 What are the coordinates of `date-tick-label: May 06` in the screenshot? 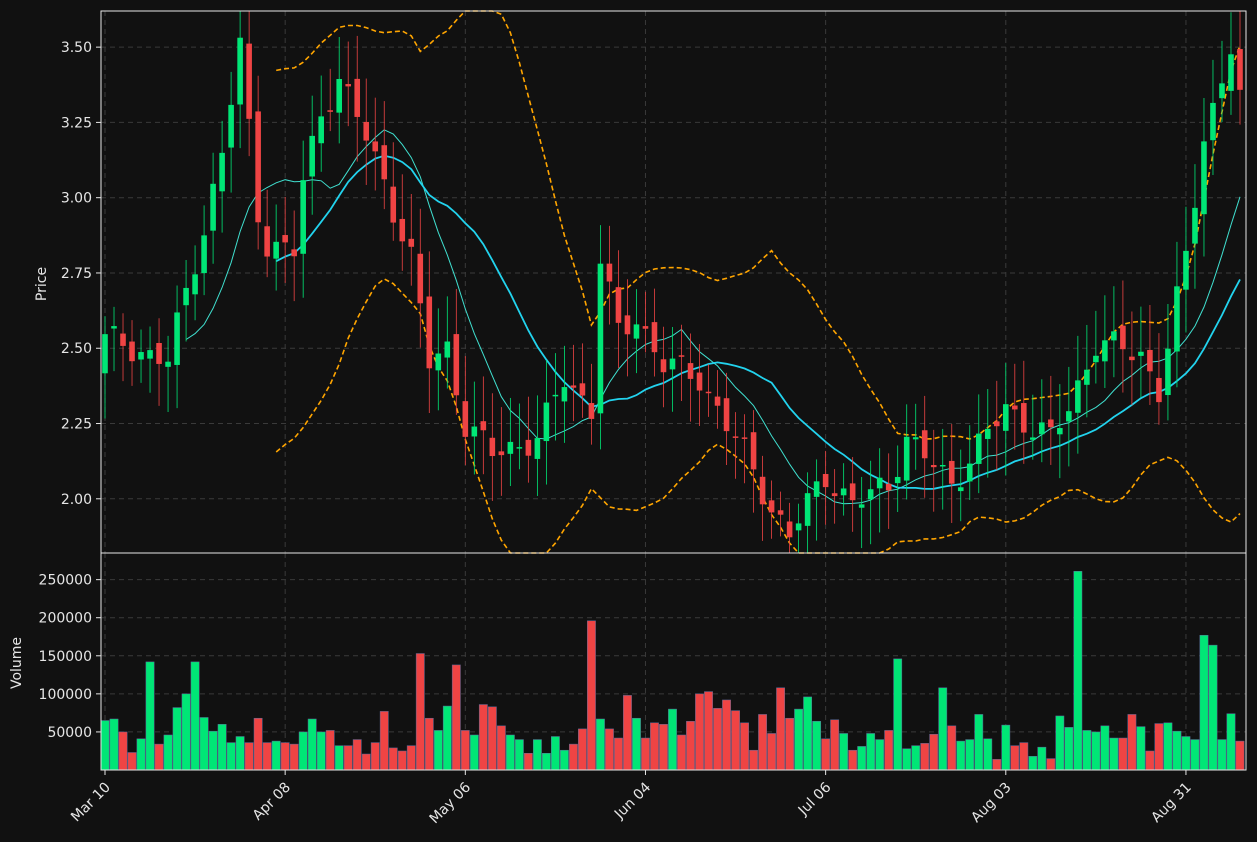 It's located at (451, 803).